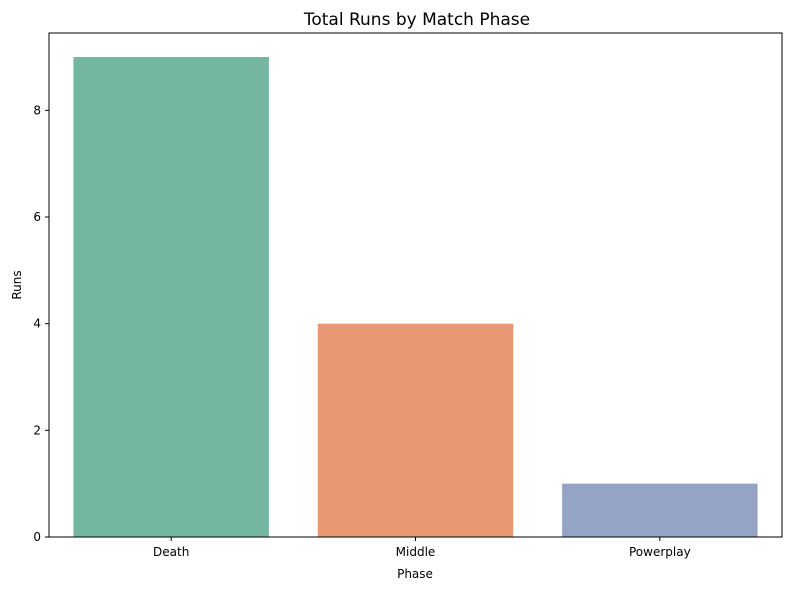  I want to click on x-tick-label: Middle, so click(416, 552).